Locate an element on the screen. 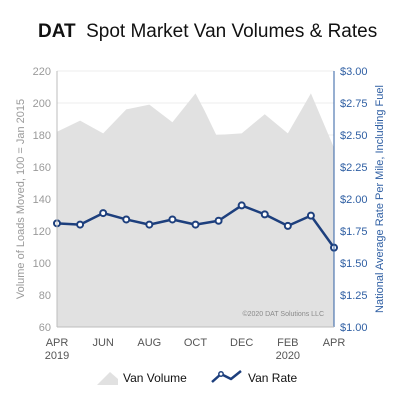 The image size is (400, 400). x-tick-label: JUN is located at coordinates (102, 343).